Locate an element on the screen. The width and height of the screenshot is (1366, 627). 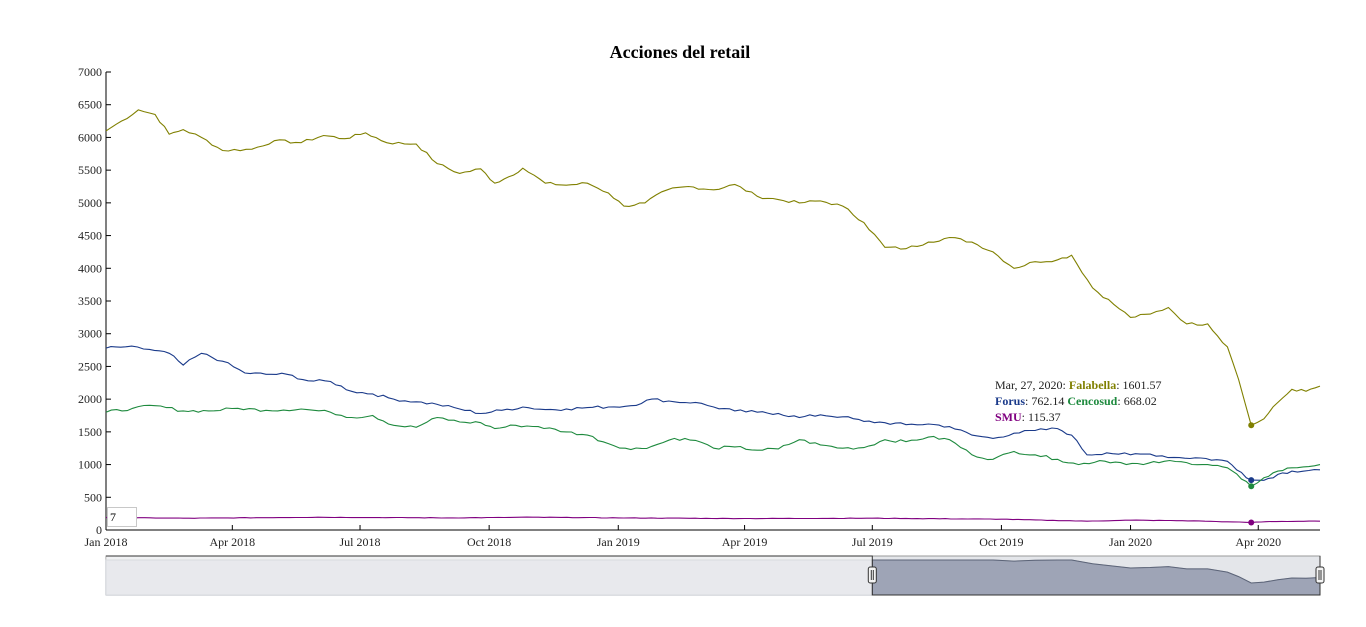
y-tick-label: 1500 is located at coordinates (90, 432).